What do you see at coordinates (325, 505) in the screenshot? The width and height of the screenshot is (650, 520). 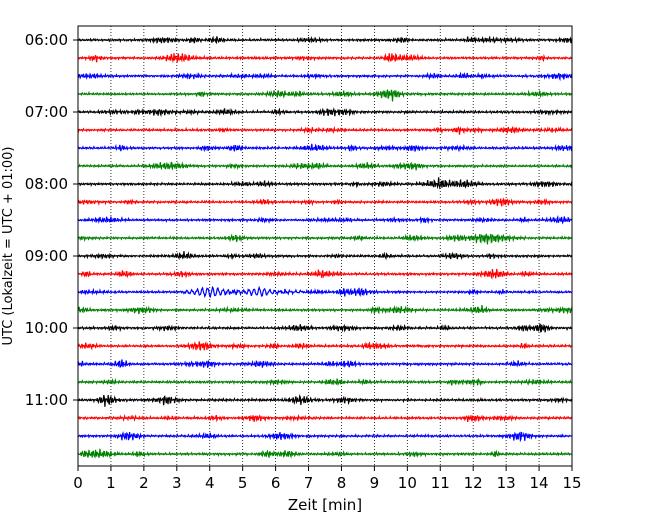 I see `x-axis-label: Zeit [min]` at bounding box center [325, 505].